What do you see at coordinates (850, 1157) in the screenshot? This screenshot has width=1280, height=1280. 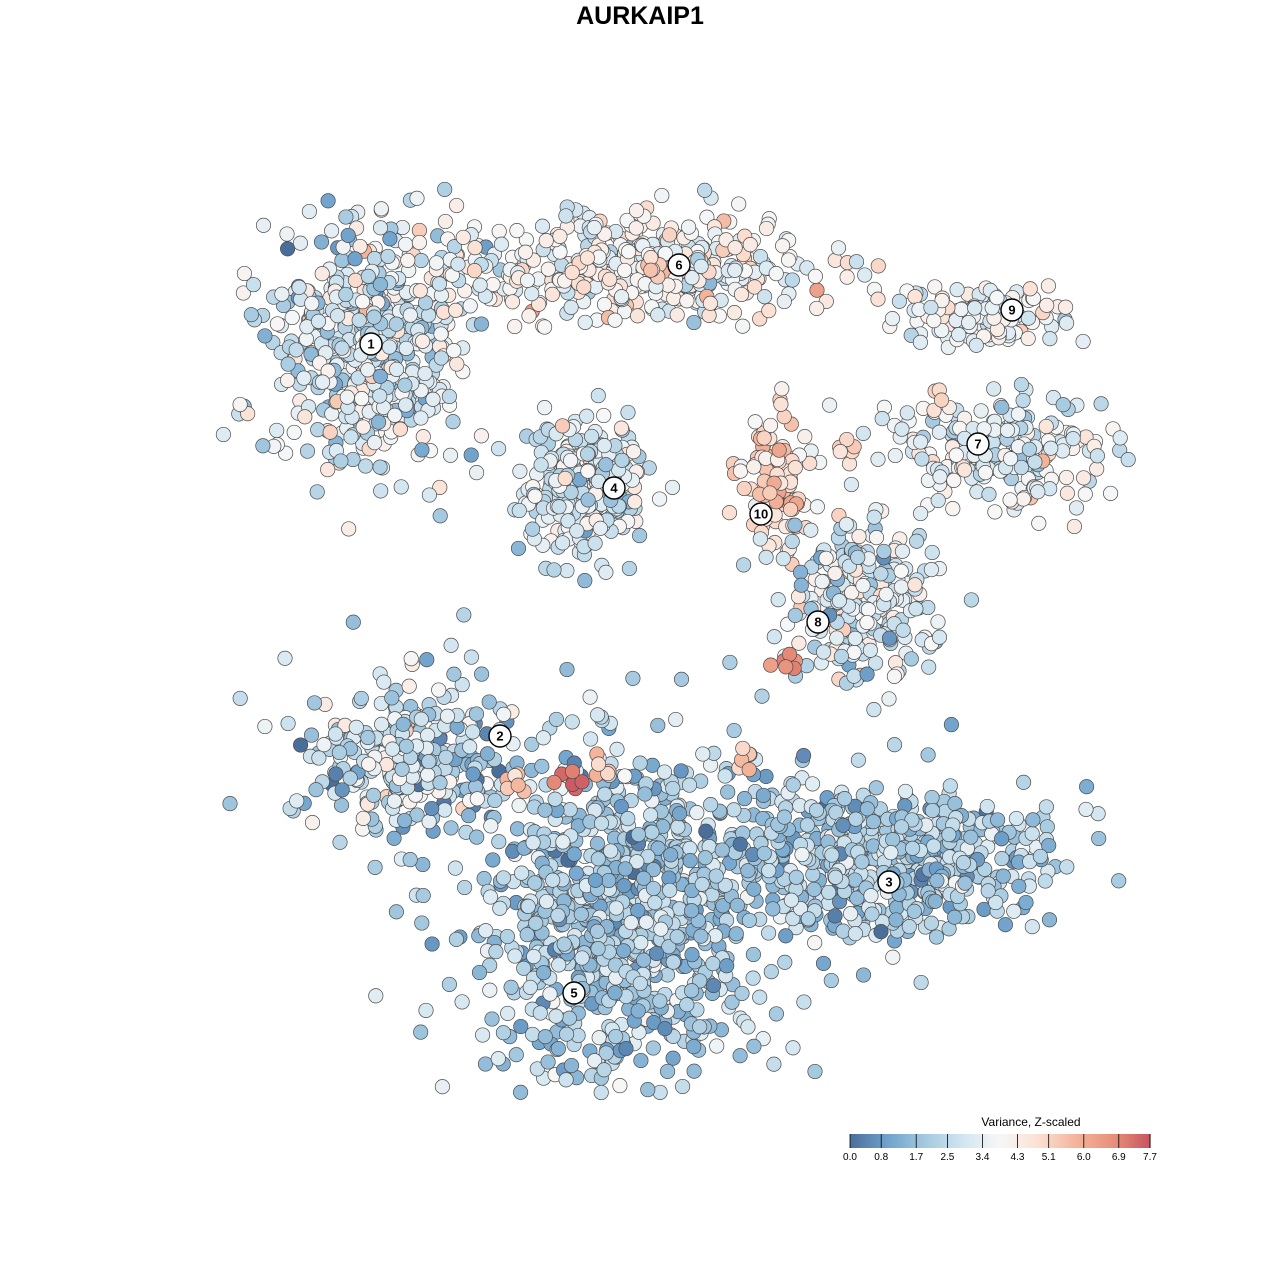 I see `legend-tick-label: 0.0` at bounding box center [850, 1157].